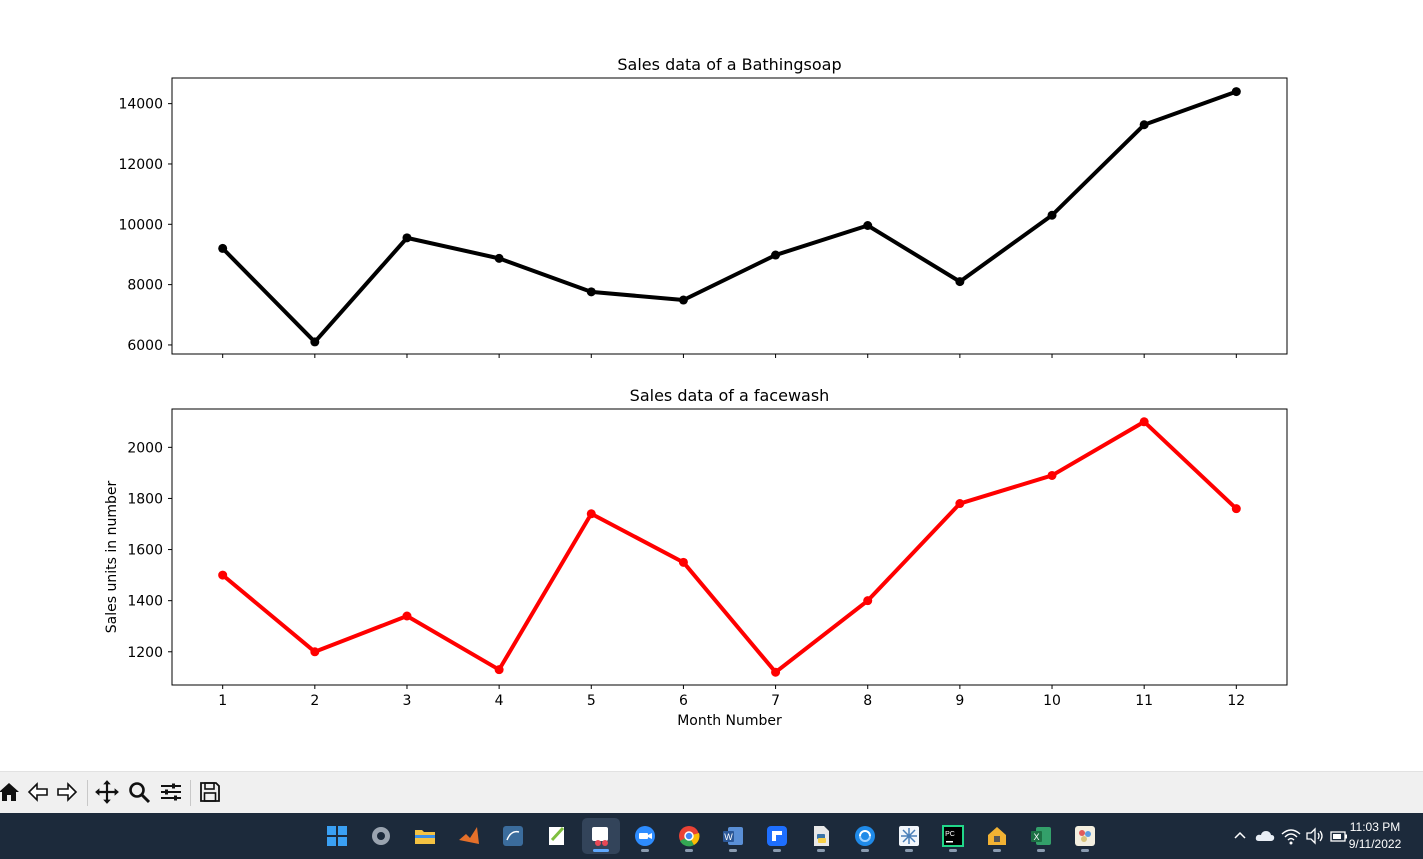  I want to click on windows-start-icon, so click(337, 836).